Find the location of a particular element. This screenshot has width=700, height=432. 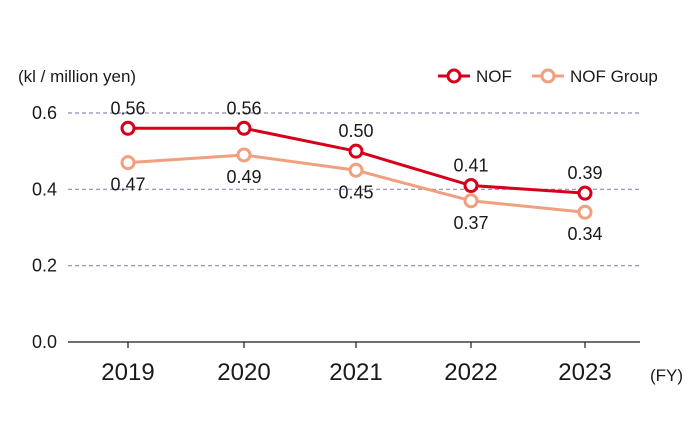

x-tick-label: 2019 is located at coordinates (127, 372).